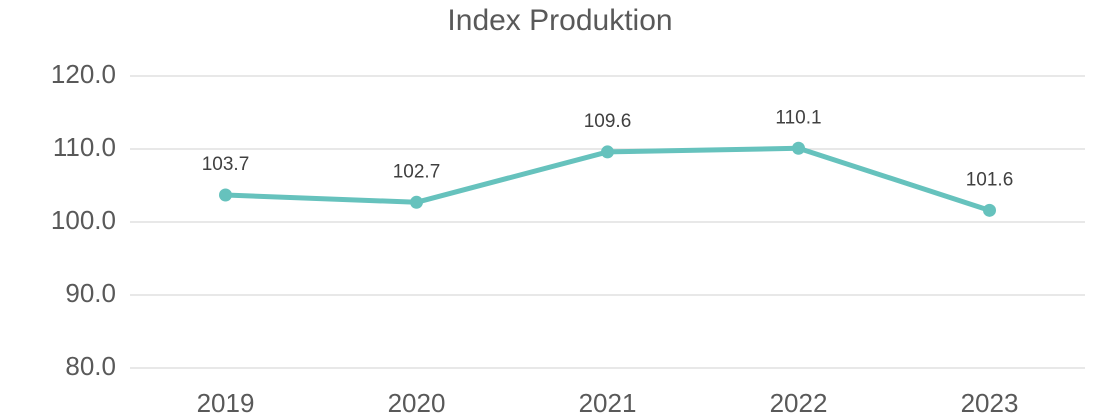  What do you see at coordinates (608, 403) in the screenshot?
I see `x-tick-label: 2021` at bounding box center [608, 403].